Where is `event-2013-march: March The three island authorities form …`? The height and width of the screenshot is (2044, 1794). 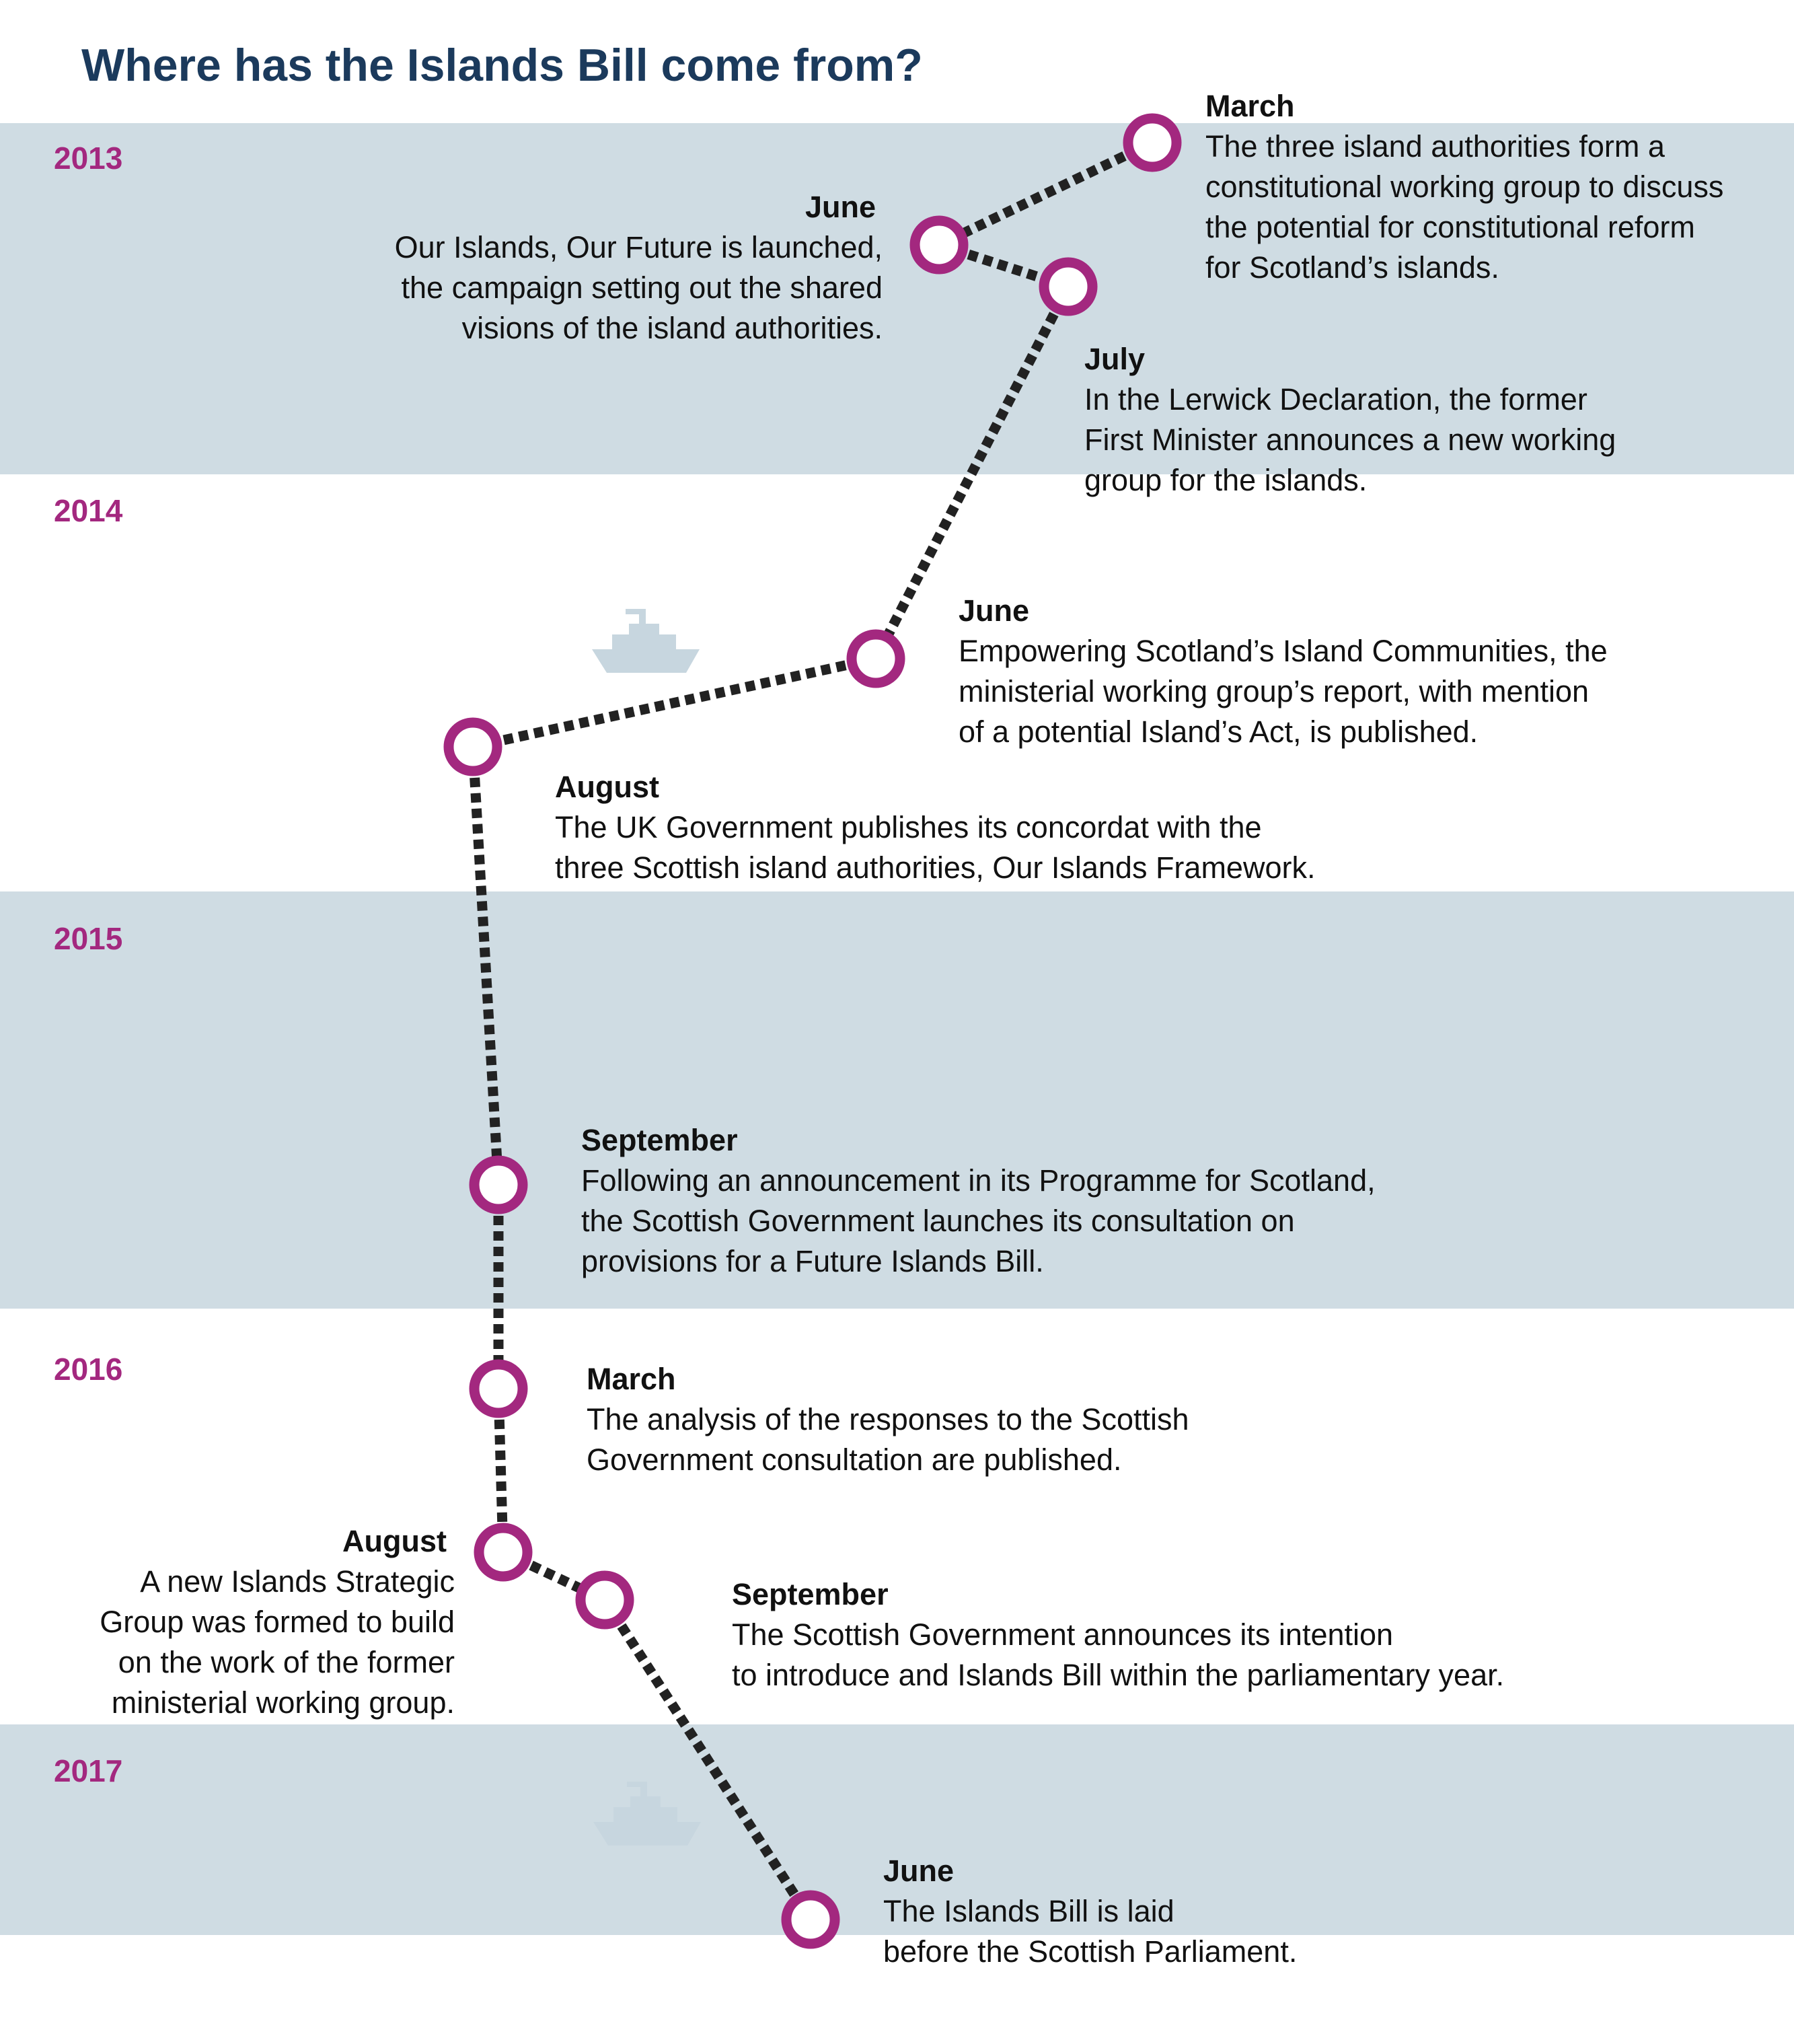 event-2013-march: March The three island authorities form … is located at coordinates (1464, 187).